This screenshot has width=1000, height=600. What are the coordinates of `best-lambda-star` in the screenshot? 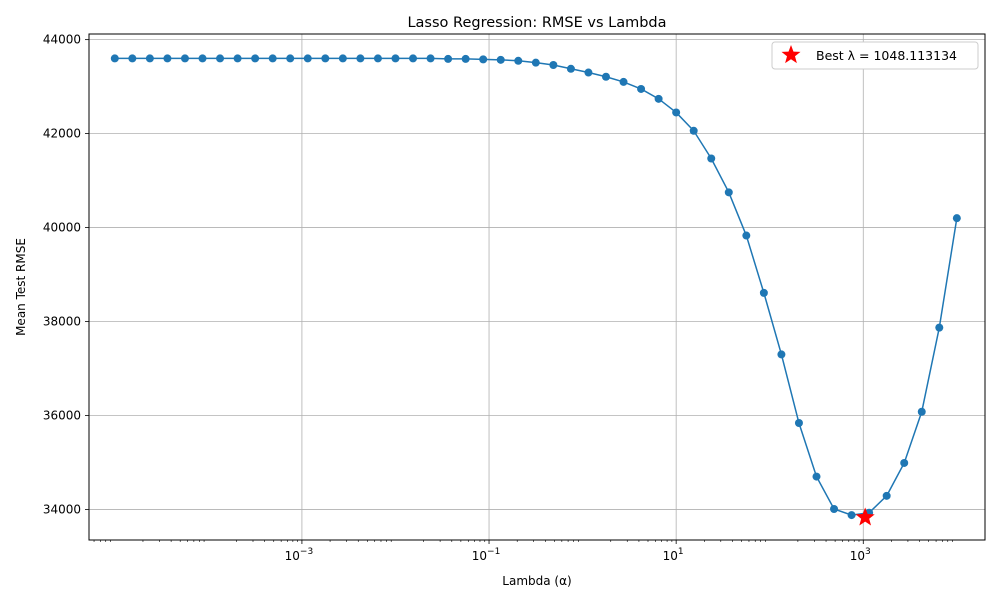 It's located at (865, 516).